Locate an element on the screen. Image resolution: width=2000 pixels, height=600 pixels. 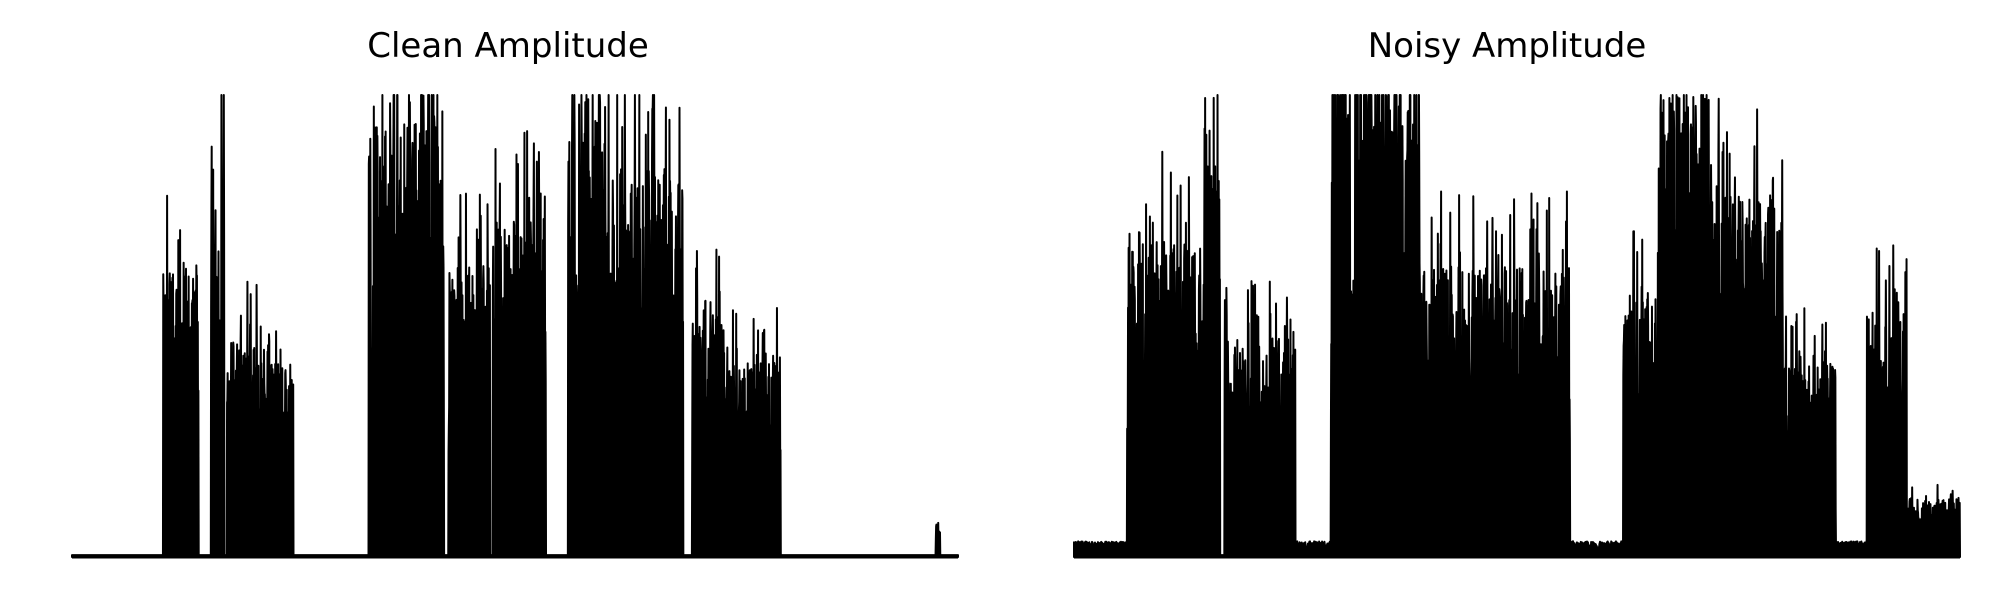
title-clean-amplitude: Clean Amplitude is located at coordinates (508, 46).